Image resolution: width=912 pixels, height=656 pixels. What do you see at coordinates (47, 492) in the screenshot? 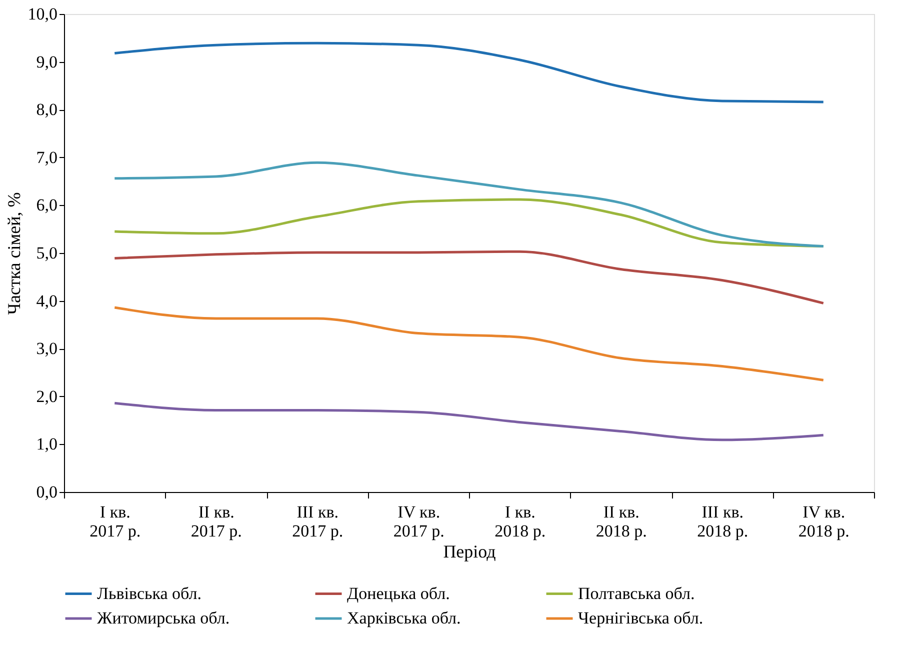
I see `y-tick-label: 0,0` at bounding box center [47, 492].